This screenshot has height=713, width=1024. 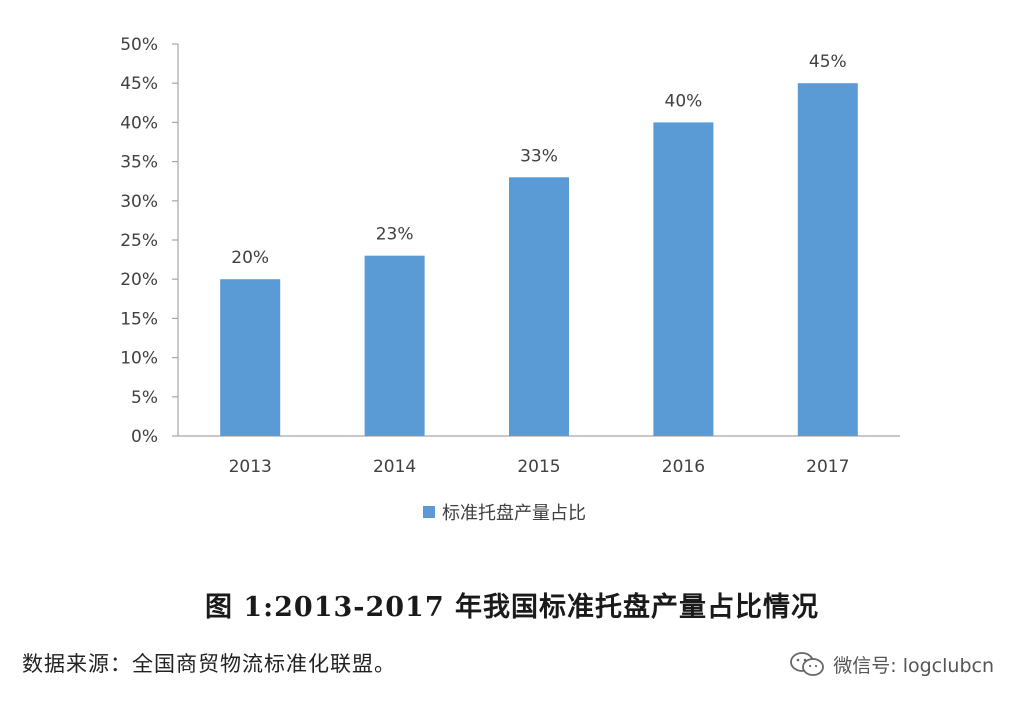 What do you see at coordinates (139, 202) in the screenshot?
I see `y-tick-label: 30%` at bounding box center [139, 202].